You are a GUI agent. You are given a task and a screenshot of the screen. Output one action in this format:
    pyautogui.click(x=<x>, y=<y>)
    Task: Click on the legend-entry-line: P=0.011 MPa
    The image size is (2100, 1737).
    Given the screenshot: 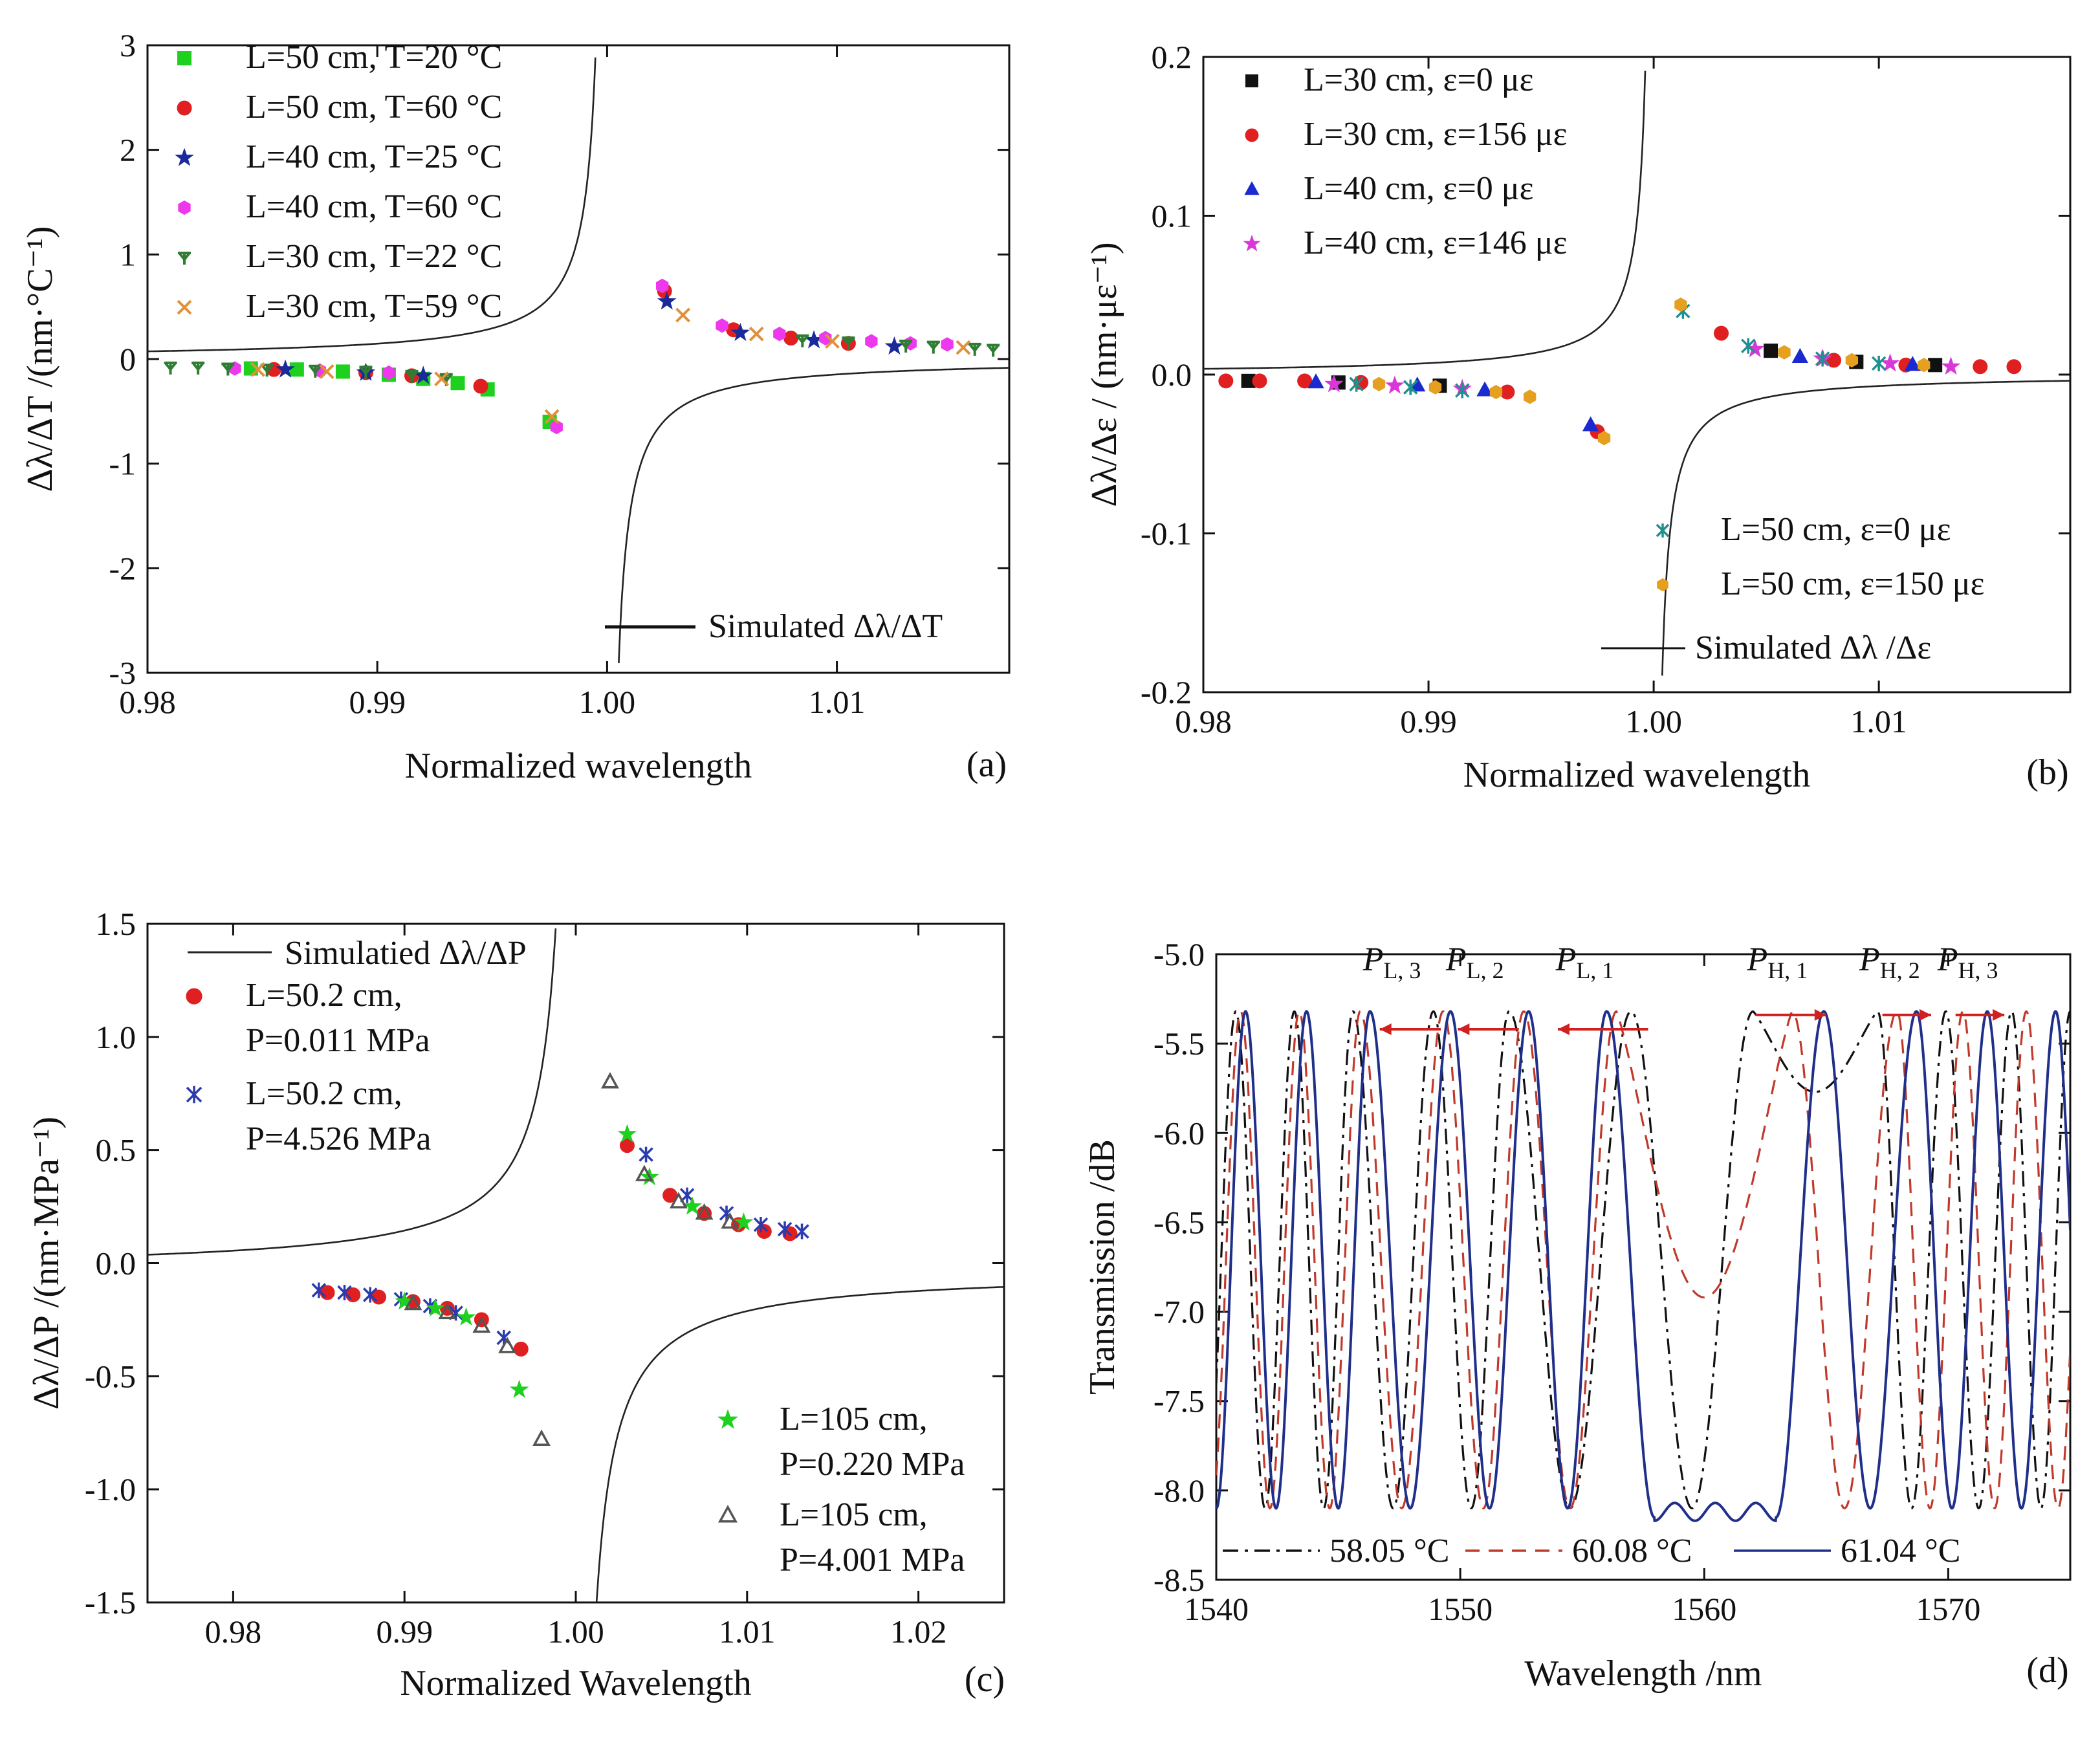 What is the action you would take?
    pyautogui.click(x=338, y=1040)
    